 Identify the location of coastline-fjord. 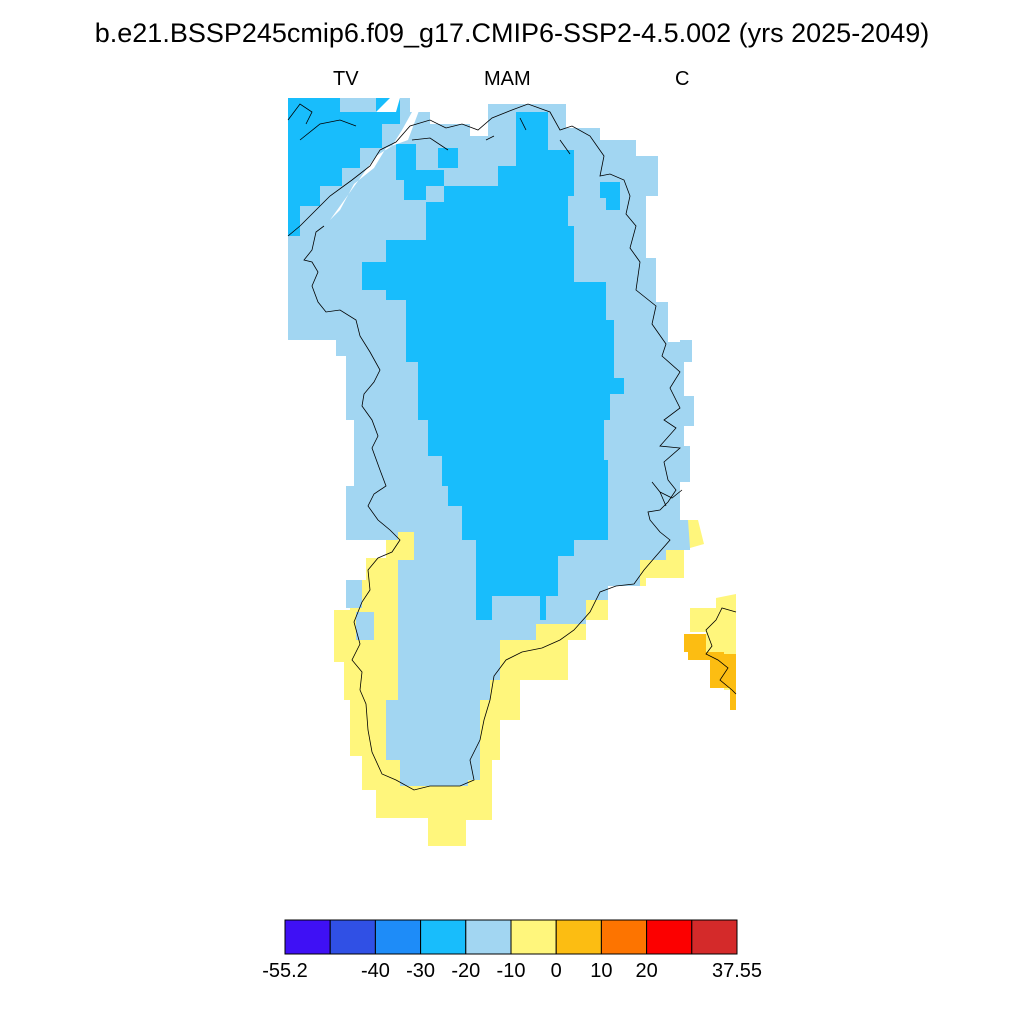
(667, 494).